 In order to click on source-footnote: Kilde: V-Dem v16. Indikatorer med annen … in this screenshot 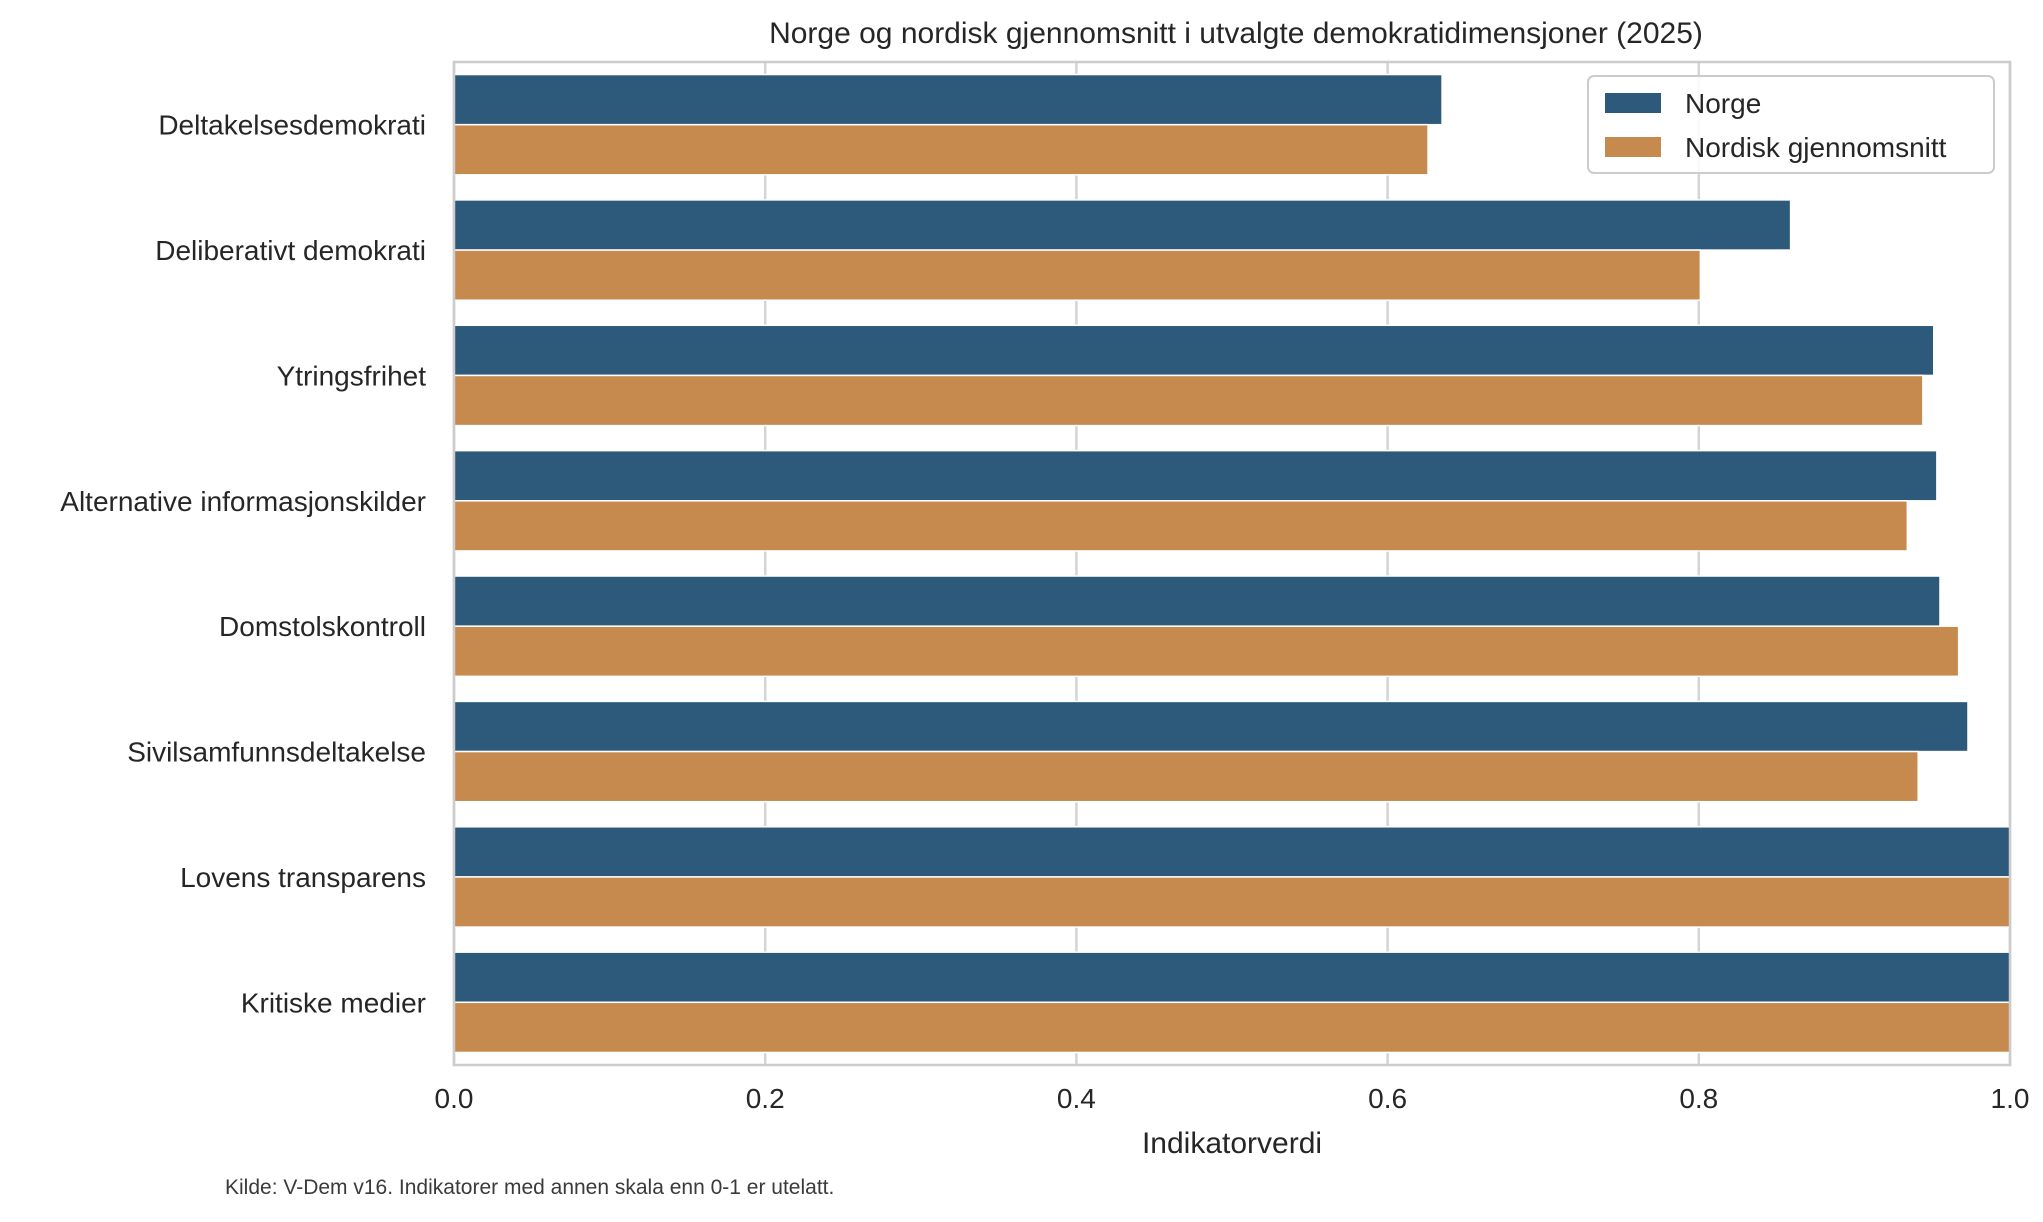, I will do `click(529, 1187)`.